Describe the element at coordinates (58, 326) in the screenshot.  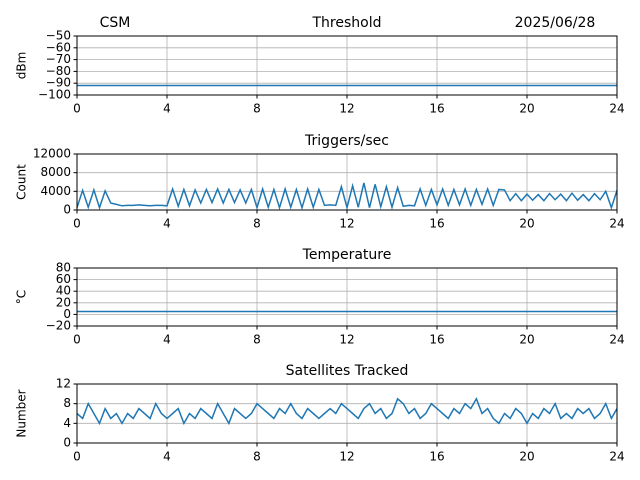
I see `y-tick-label: −20` at that location.